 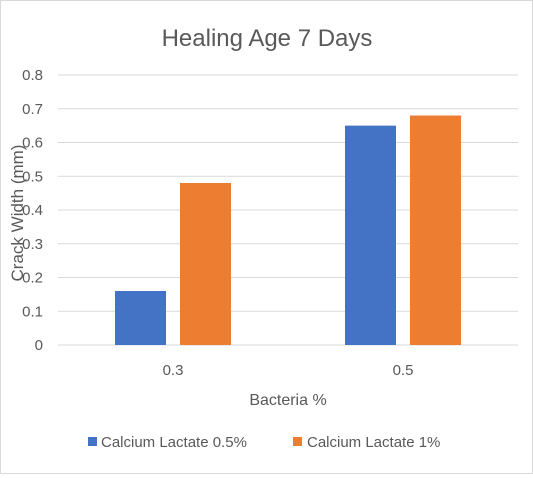 I want to click on y-tick-label: 0.7, so click(x=32, y=109).